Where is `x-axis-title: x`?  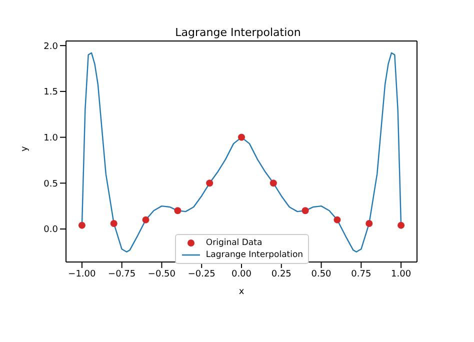 x-axis-title: x is located at coordinates (241, 292).